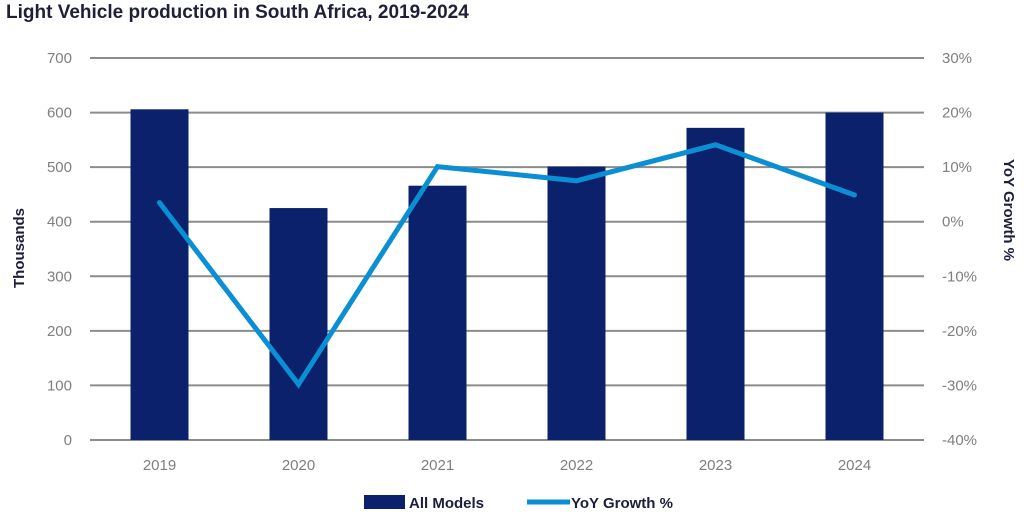 The width and height of the screenshot is (1024, 517). What do you see at coordinates (59, 222) in the screenshot?
I see `y-tick-label-left: 400` at bounding box center [59, 222].